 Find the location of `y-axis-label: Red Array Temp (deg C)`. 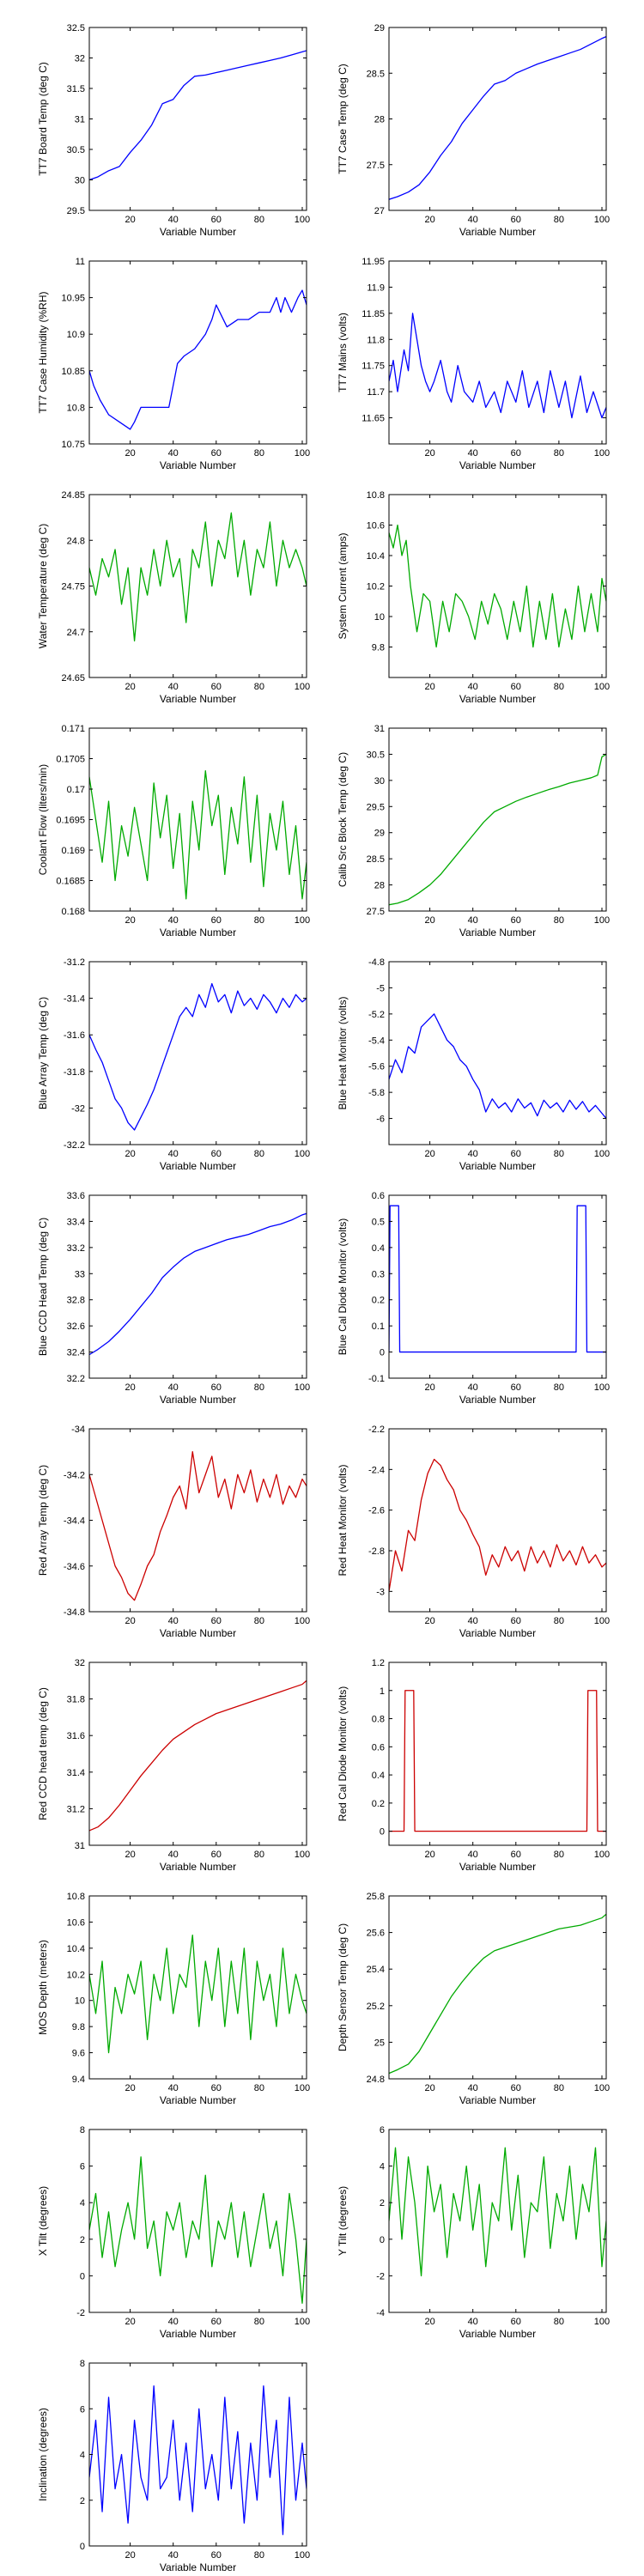

y-axis-label: Red Array Temp (deg C) is located at coordinates (43, 1521).